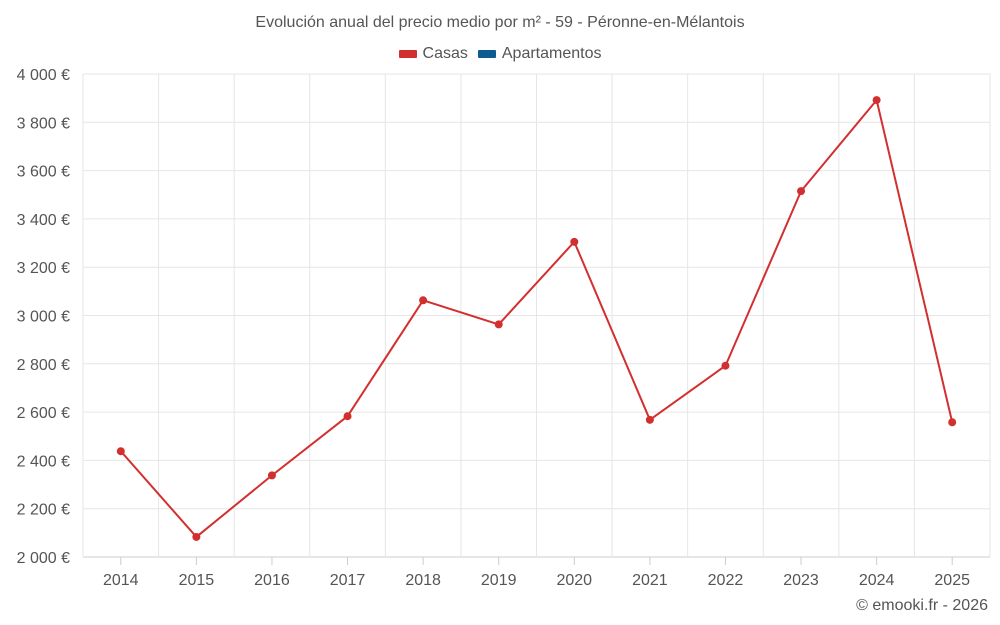 The image size is (1000, 625). Describe the element at coordinates (726, 580) in the screenshot. I see `x-tick-label: 2022` at that location.